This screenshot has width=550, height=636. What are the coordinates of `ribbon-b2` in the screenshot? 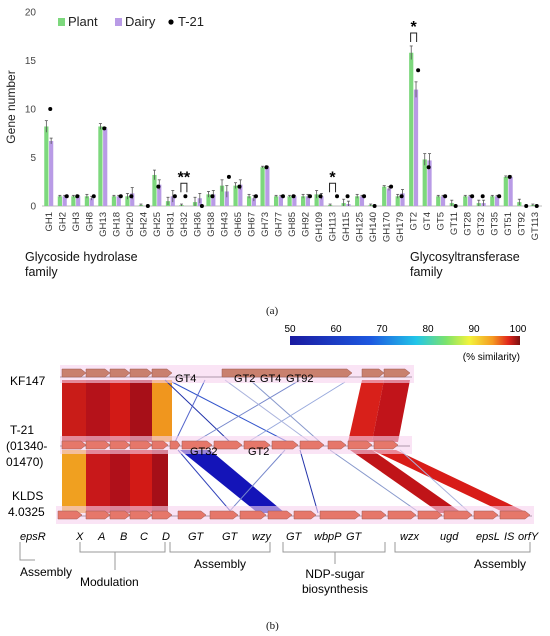 It's located at (120, 481).